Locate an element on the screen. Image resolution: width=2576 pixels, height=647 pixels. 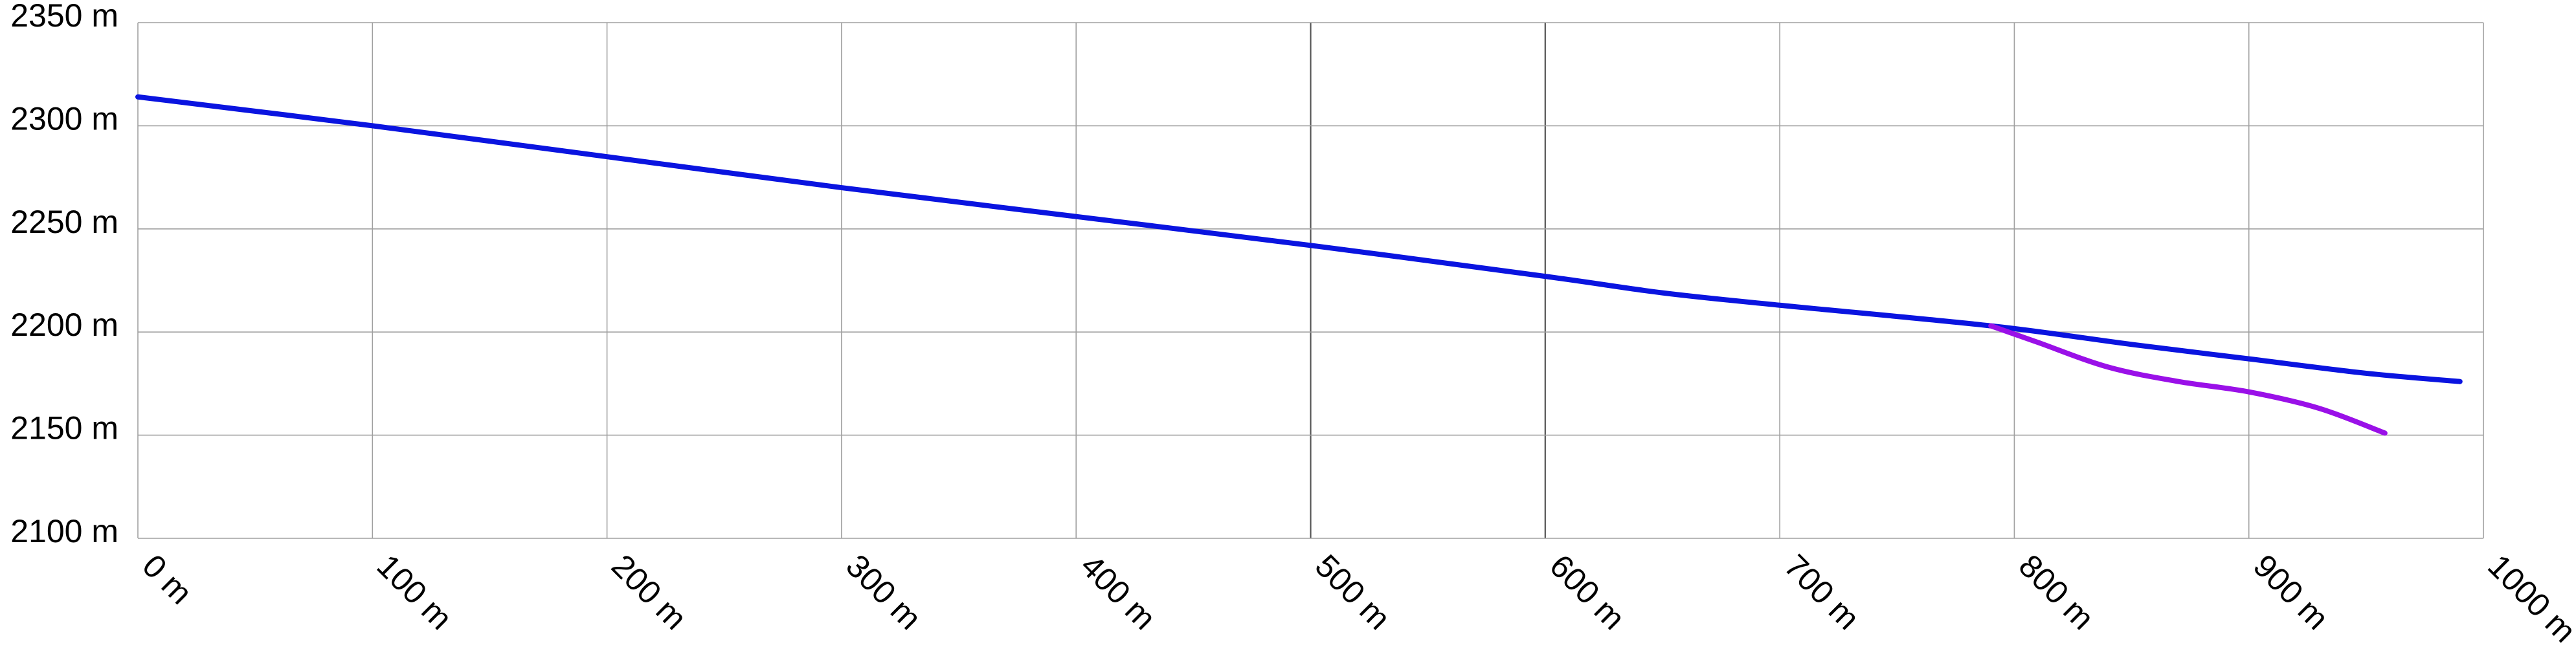
y-tick-label: 2150 m is located at coordinates (64, 428).